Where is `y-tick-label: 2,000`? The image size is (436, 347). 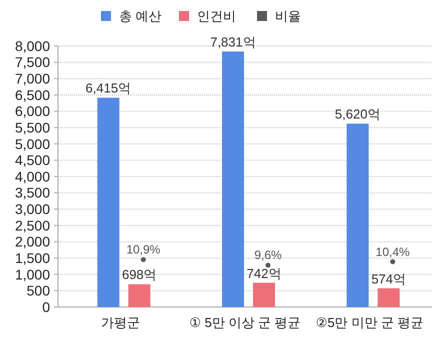
y-tick-label: 2,000 is located at coordinates (32, 242).